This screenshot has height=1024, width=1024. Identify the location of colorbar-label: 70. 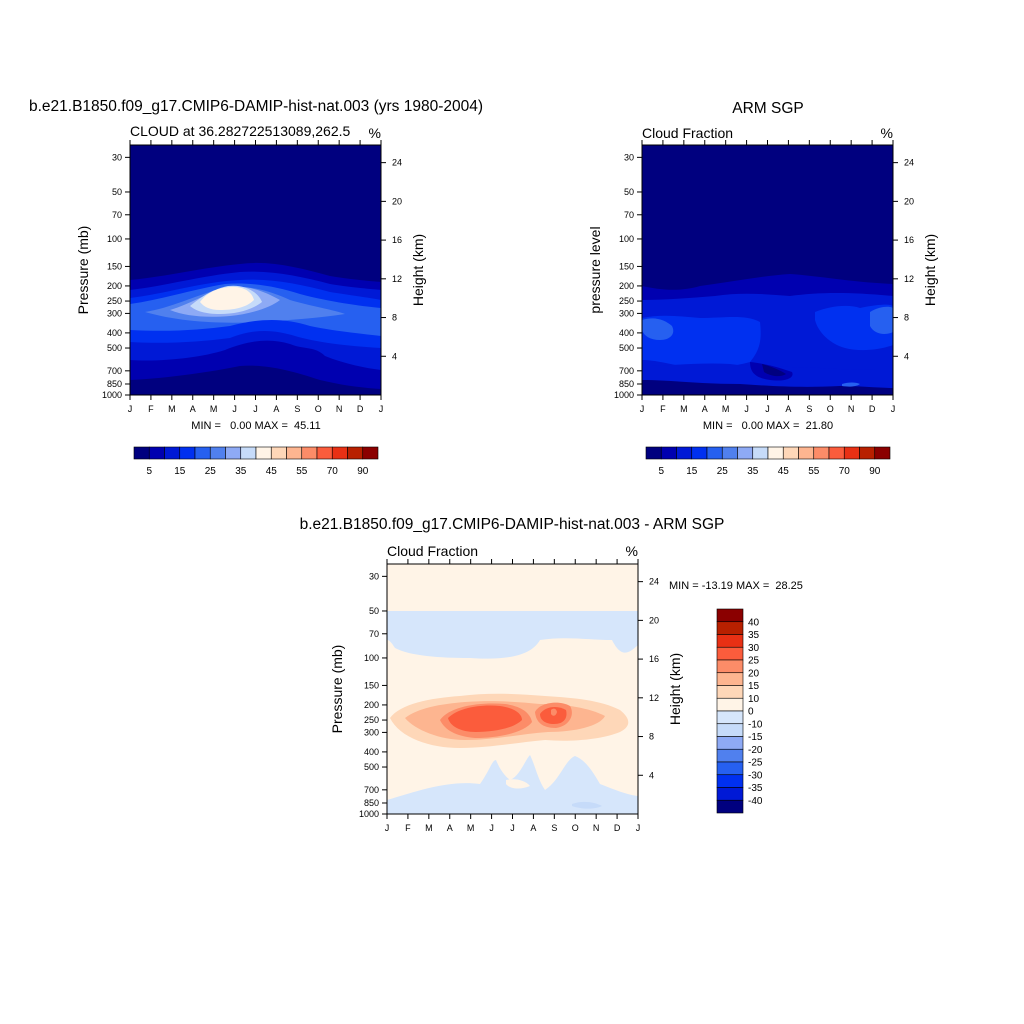
(333, 471).